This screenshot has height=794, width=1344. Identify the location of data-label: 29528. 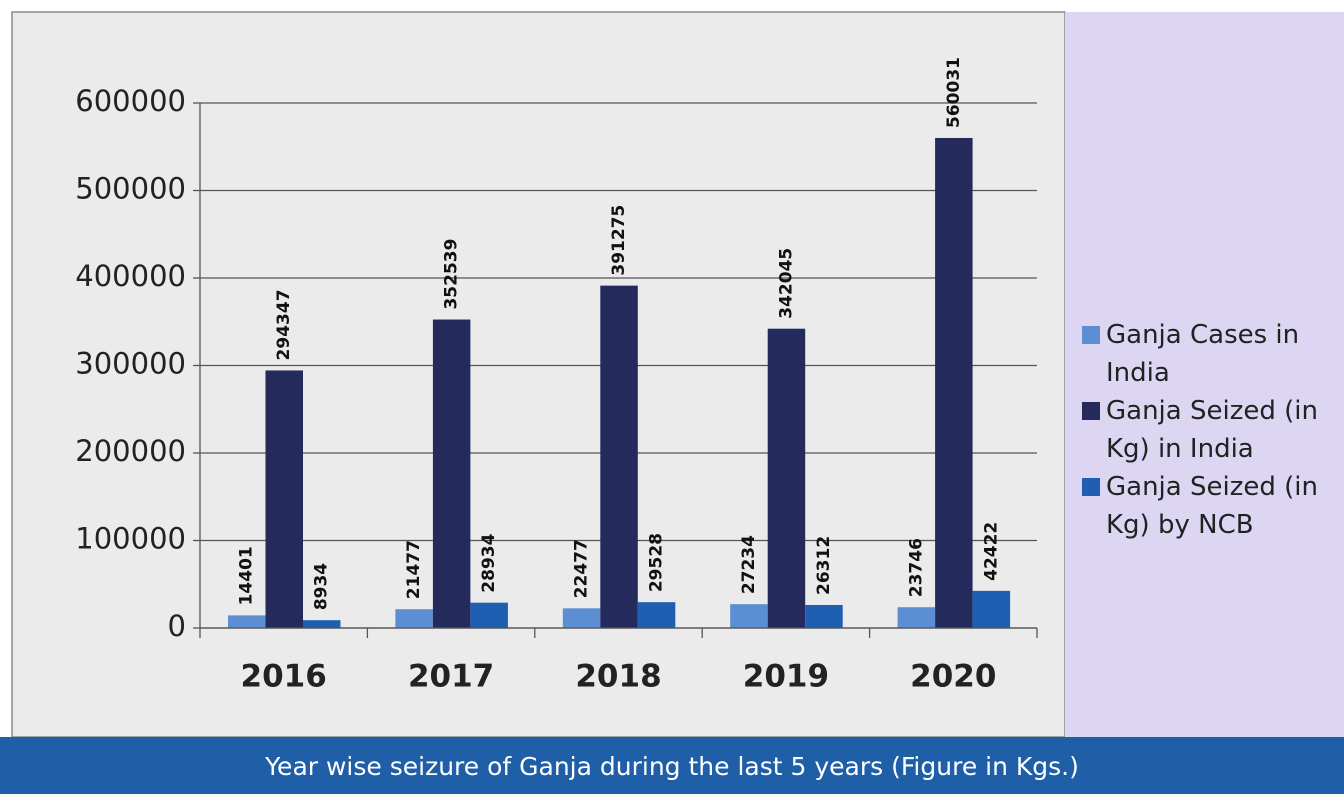
(657, 562).